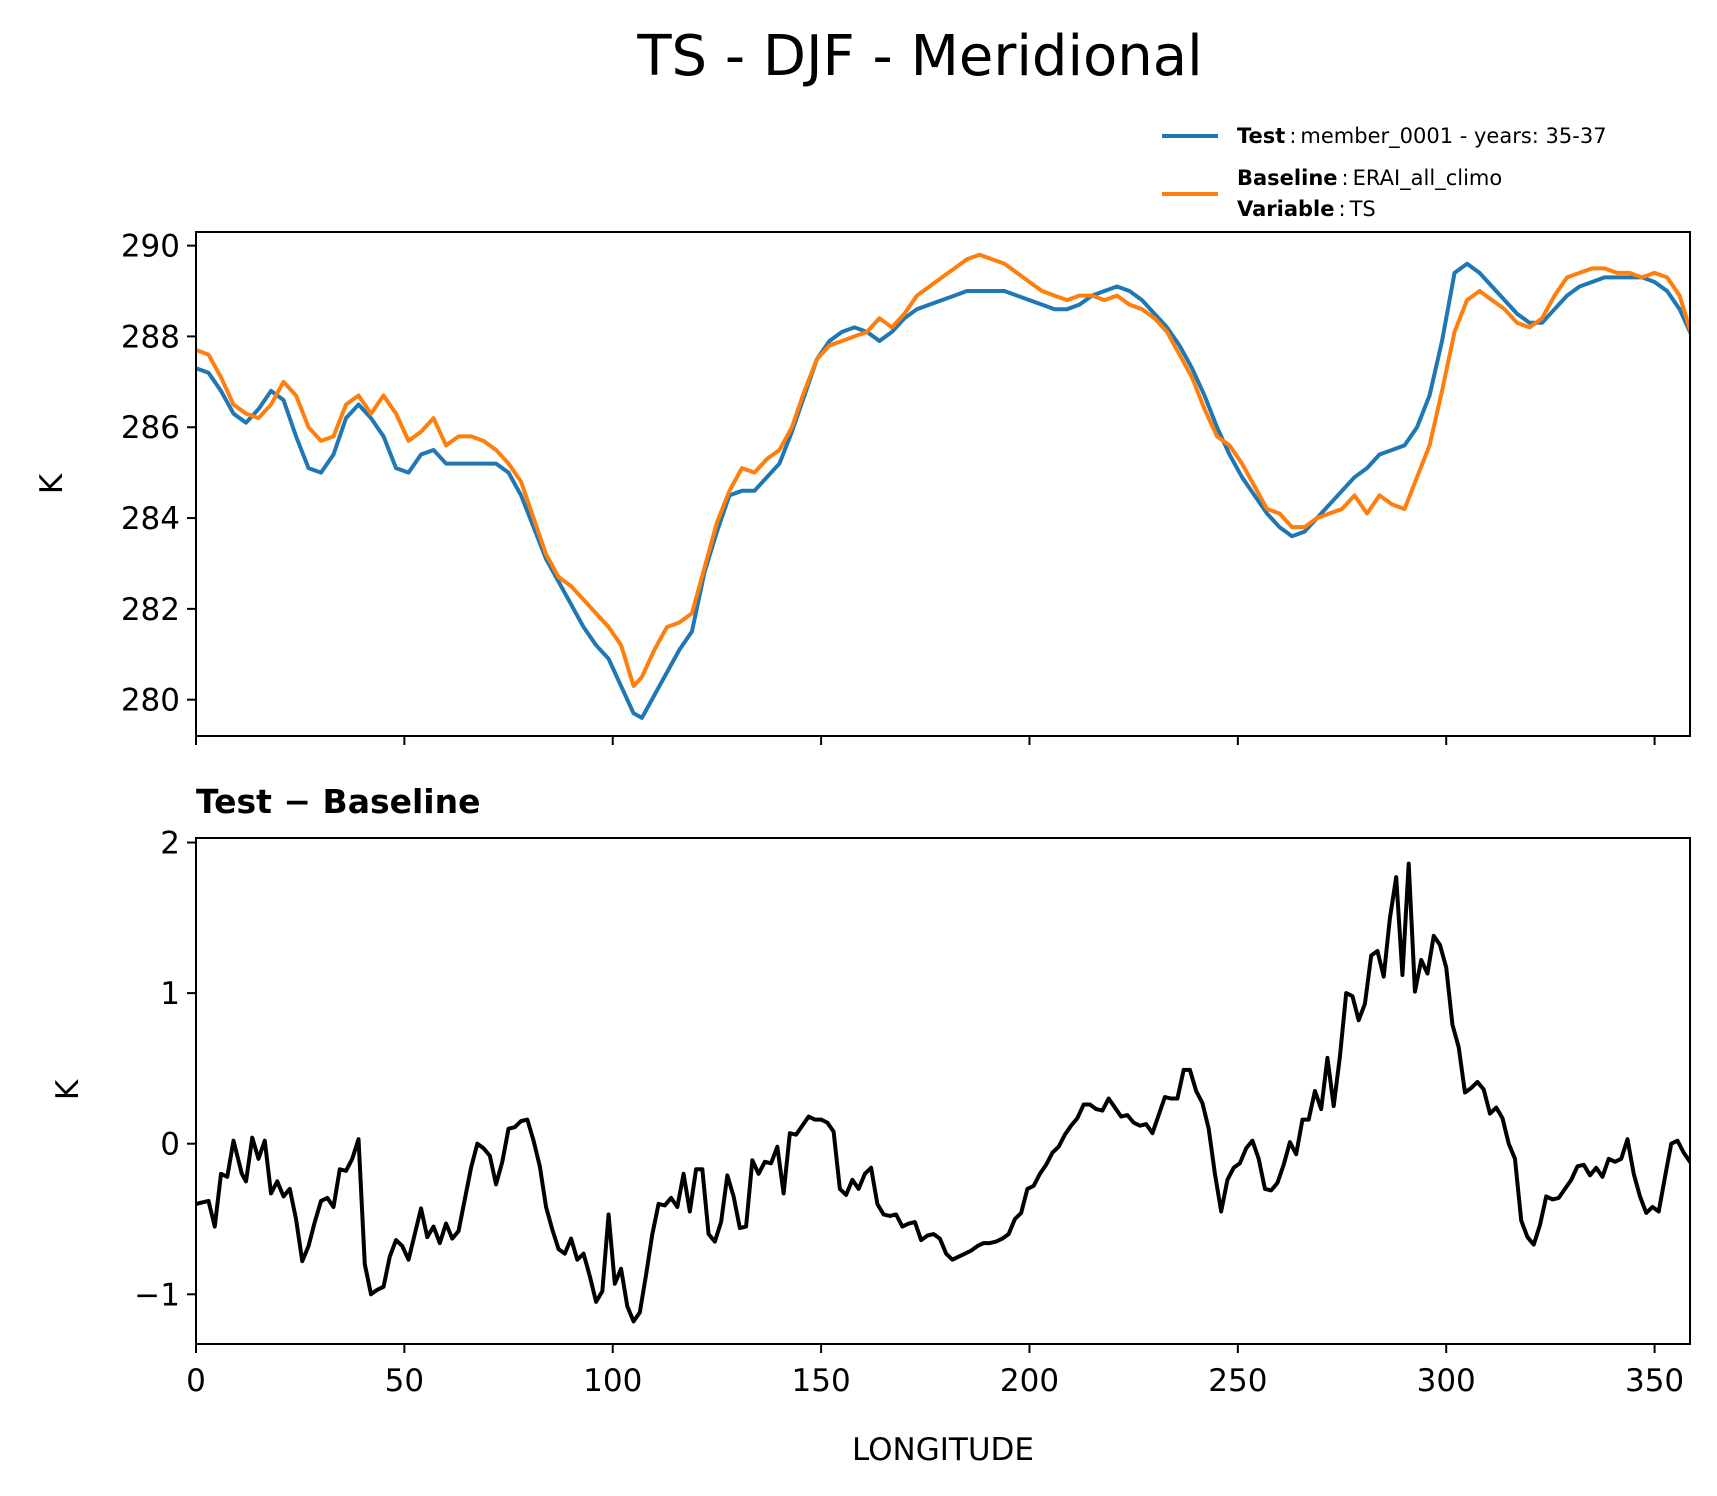 Image resolution: width=1717 pixels, height=1496 pixels. What do you see at coordinates (196, 1381) in the screenshot?
I see `bottom-xtick-label: 0` at bounding box center [196, 1381].